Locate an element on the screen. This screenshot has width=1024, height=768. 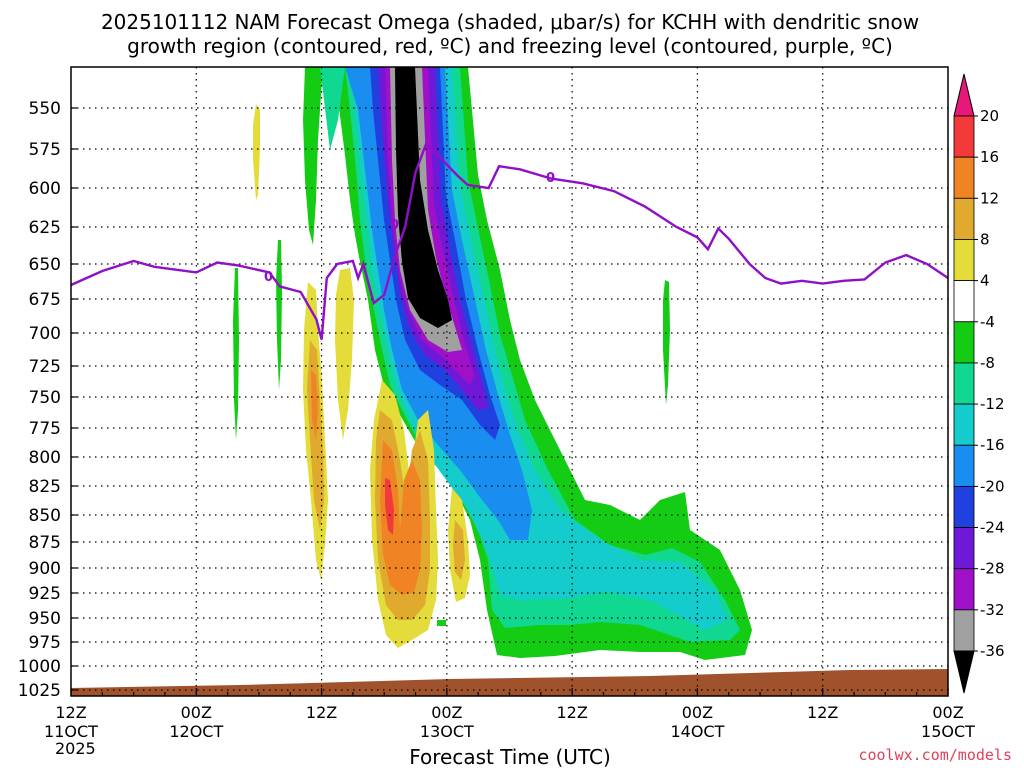
y-tick-label-600: 600 is located at coordinates (45, 189).